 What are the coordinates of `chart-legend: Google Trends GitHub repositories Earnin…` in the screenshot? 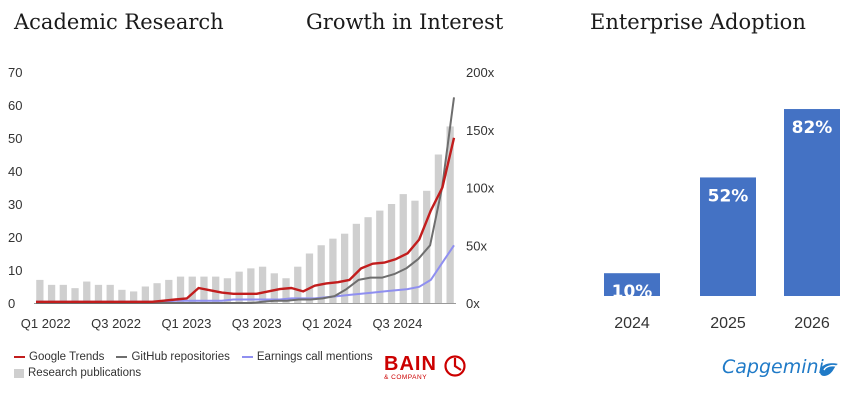 It's located at (199, 365).